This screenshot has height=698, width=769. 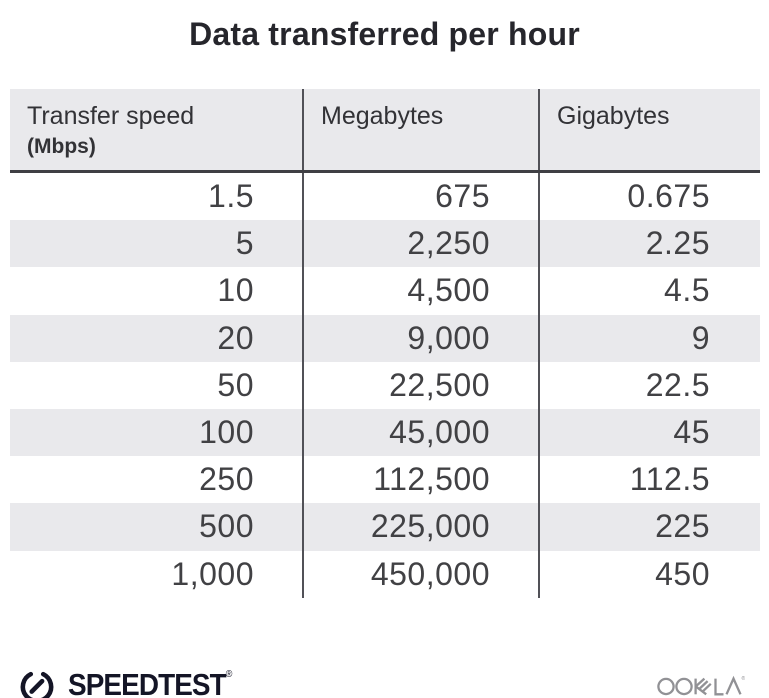 What do you see at coordinates (649, 244) in the screenshot?
I see `table-cell: 2.25` at bounding box center [649, 244].